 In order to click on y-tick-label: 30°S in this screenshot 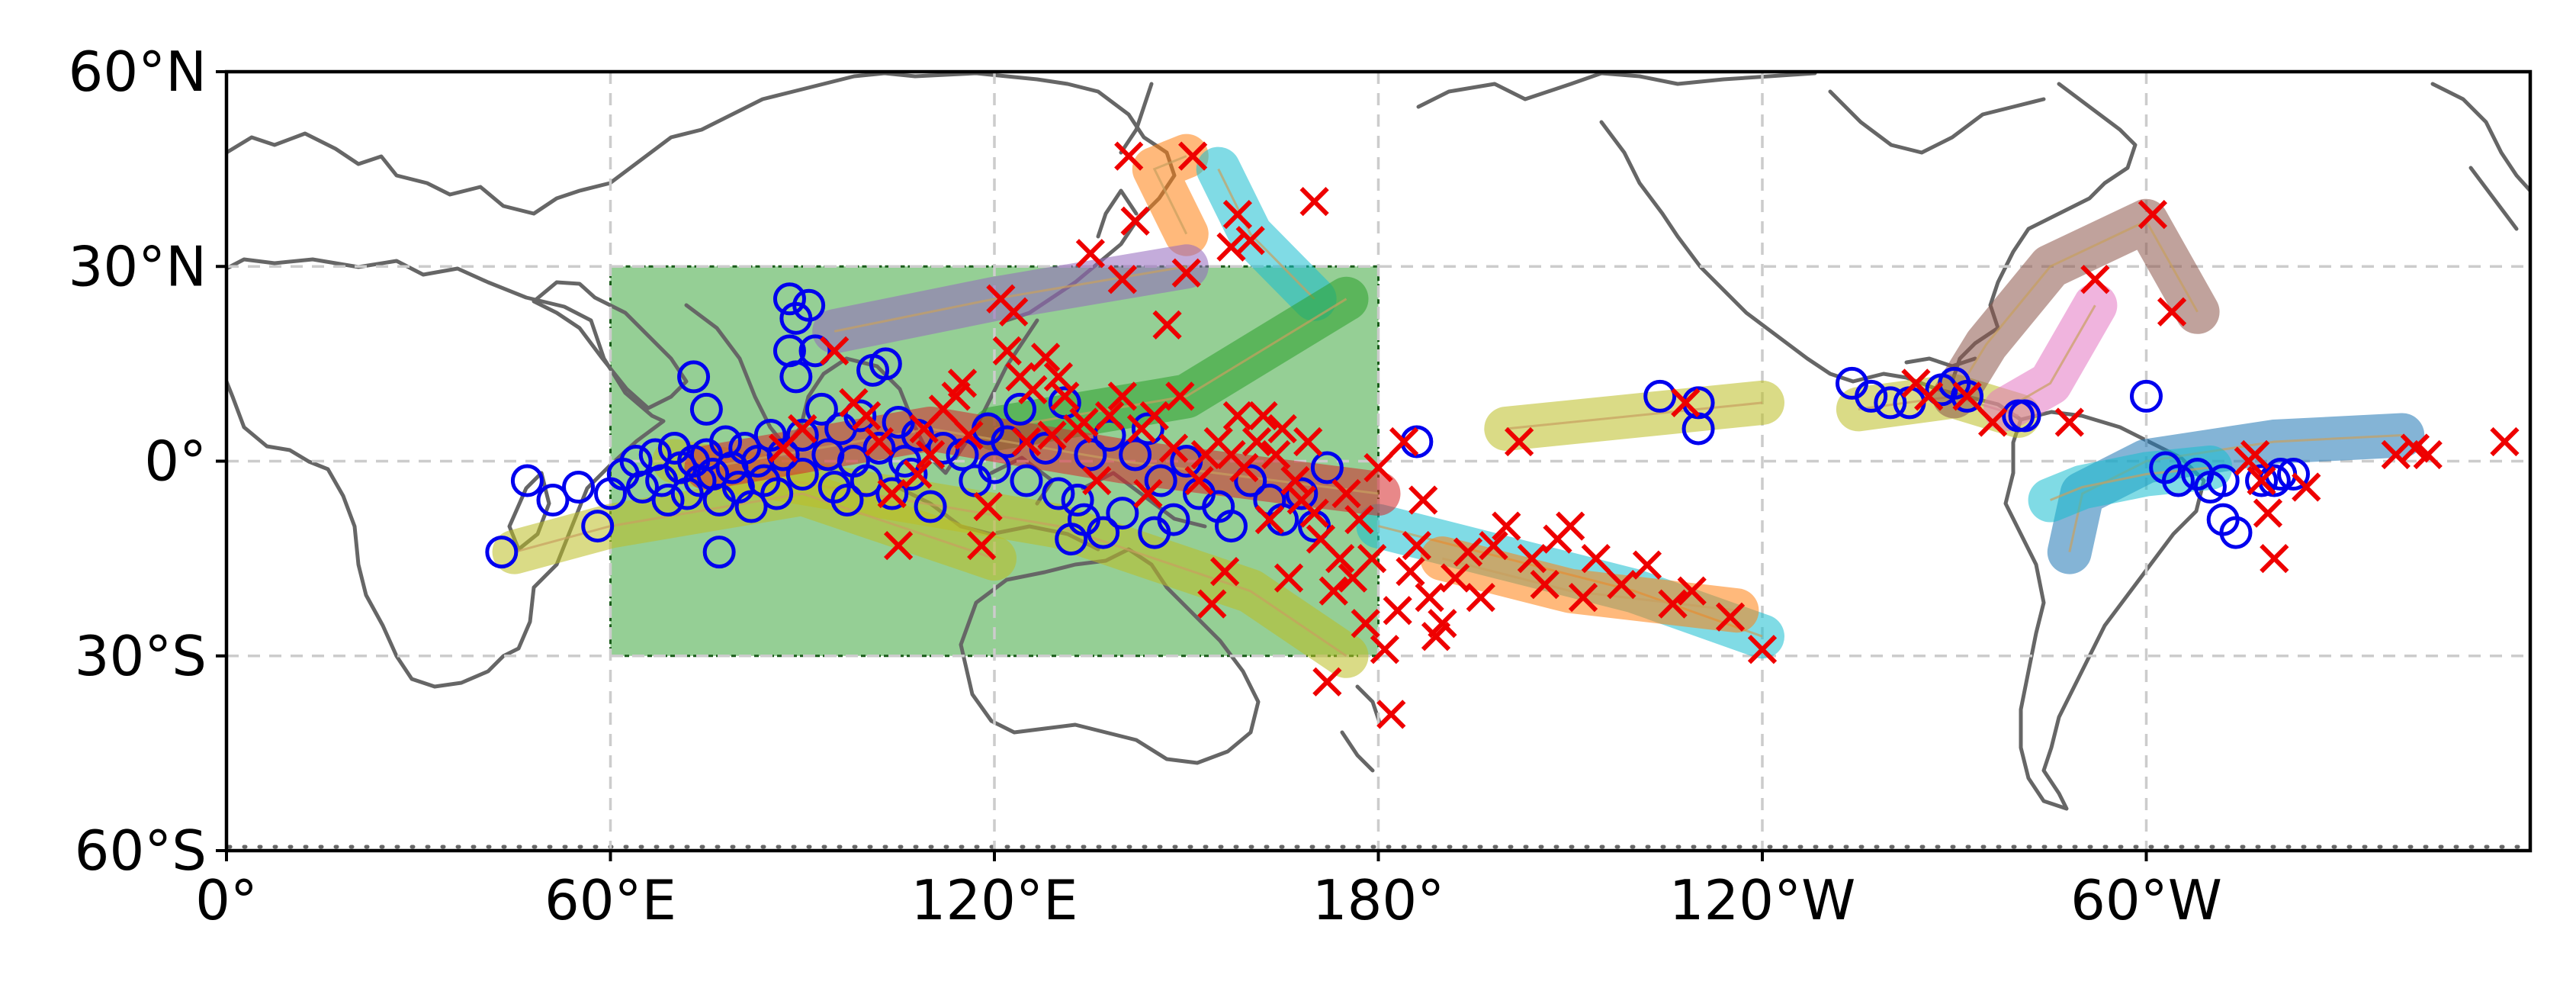, I will do `click(141, 656)`.